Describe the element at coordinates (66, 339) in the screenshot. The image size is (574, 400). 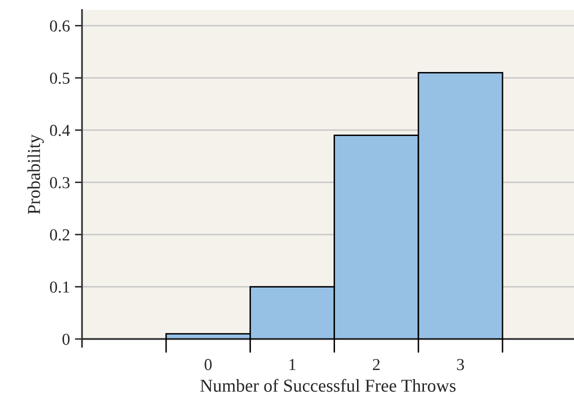
I see `y-tick-label: 0` at that location.